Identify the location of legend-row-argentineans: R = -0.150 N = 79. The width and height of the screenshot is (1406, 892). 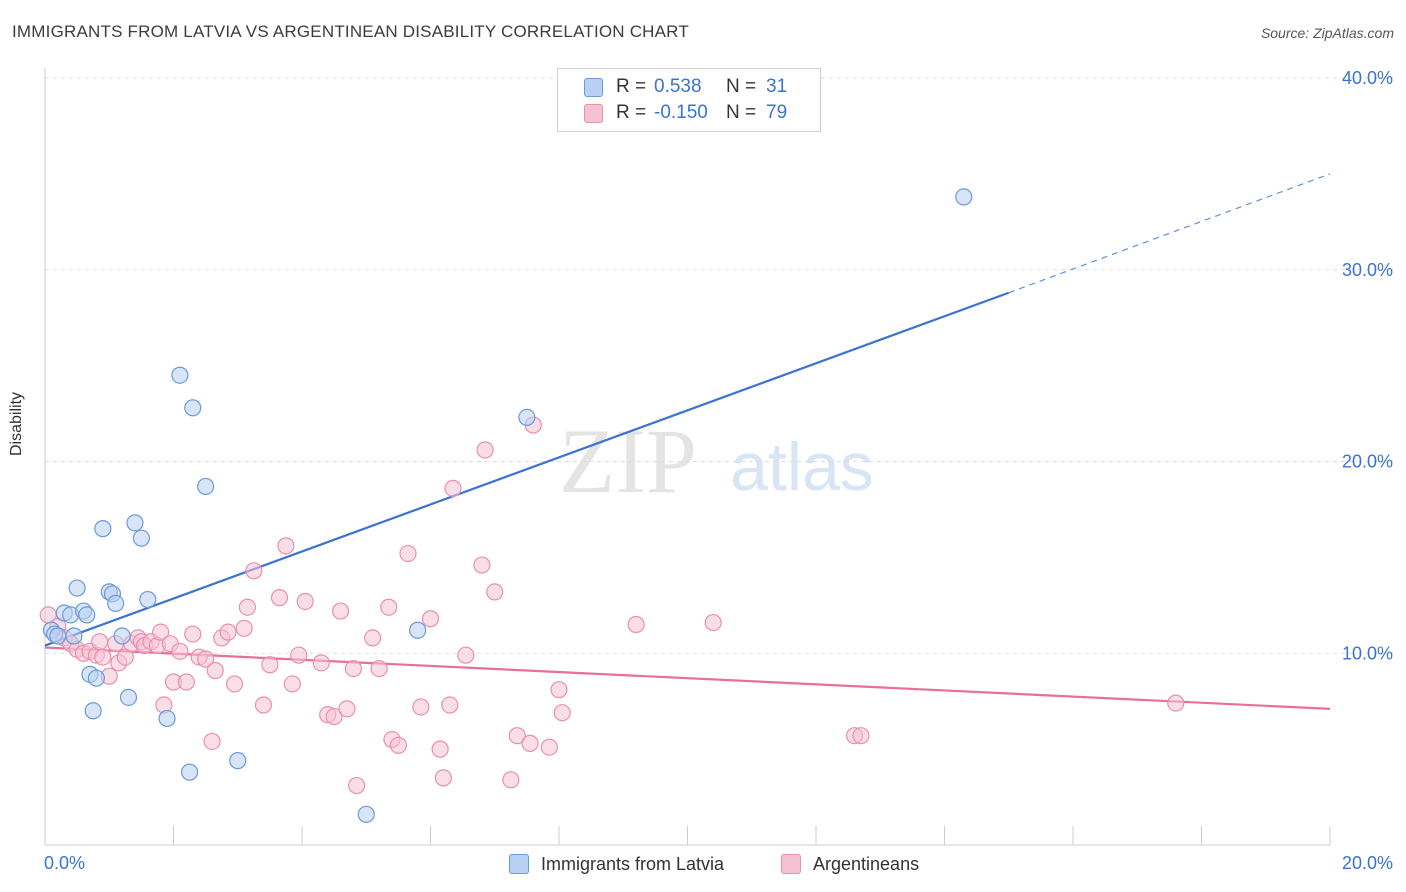
(685, 113).